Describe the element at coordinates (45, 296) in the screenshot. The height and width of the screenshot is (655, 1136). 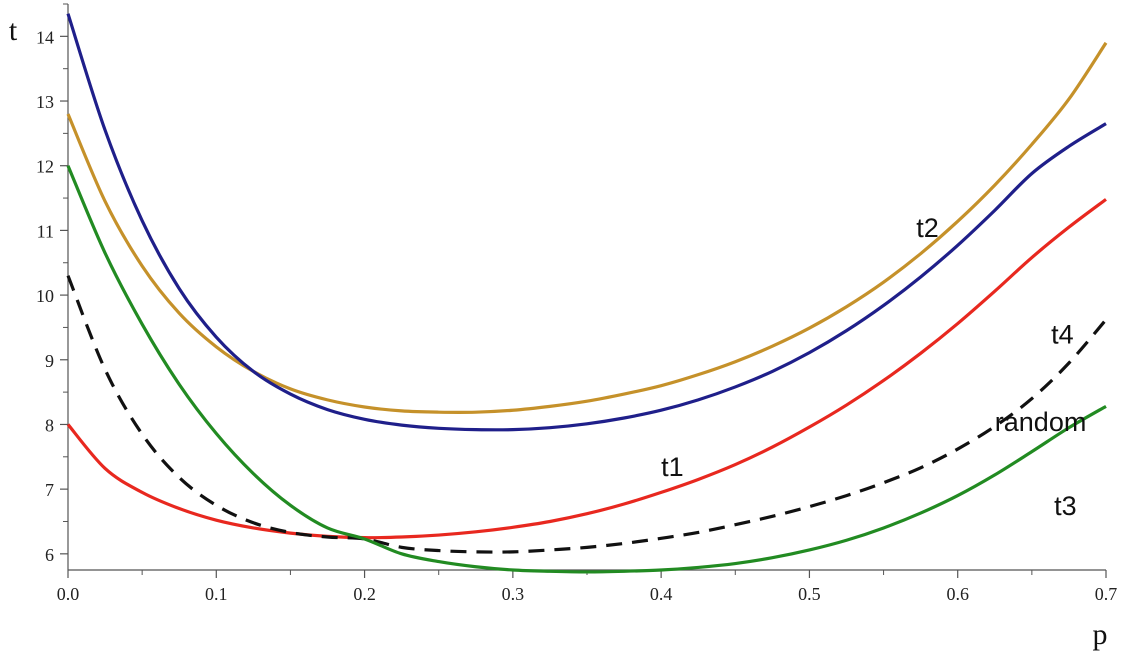
I see `y-tick-label: 10` at that location.